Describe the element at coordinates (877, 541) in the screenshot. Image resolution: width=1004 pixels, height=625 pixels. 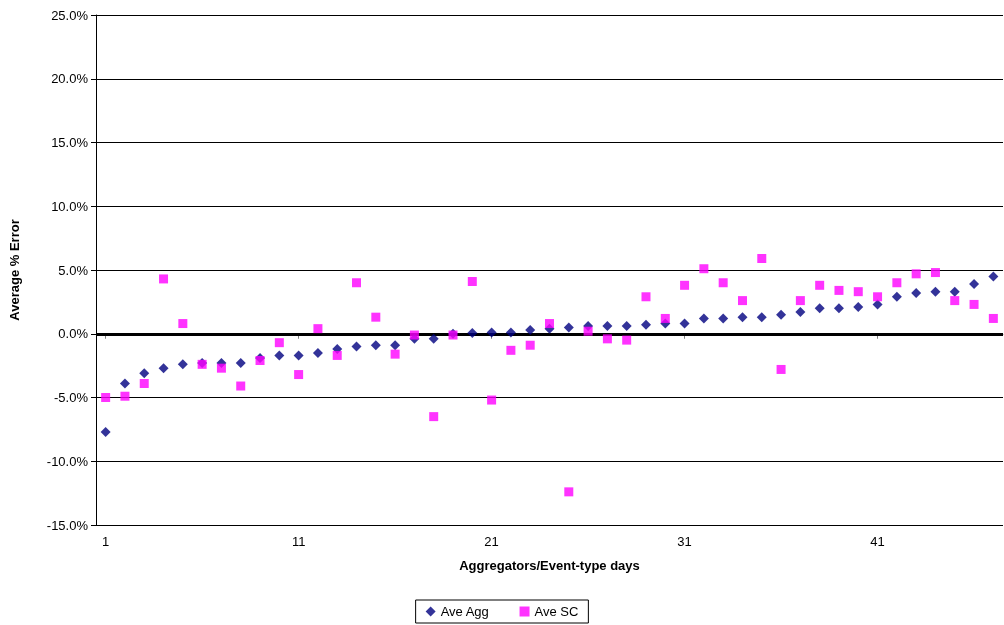
I see `x-tick-label: 41` at that location.